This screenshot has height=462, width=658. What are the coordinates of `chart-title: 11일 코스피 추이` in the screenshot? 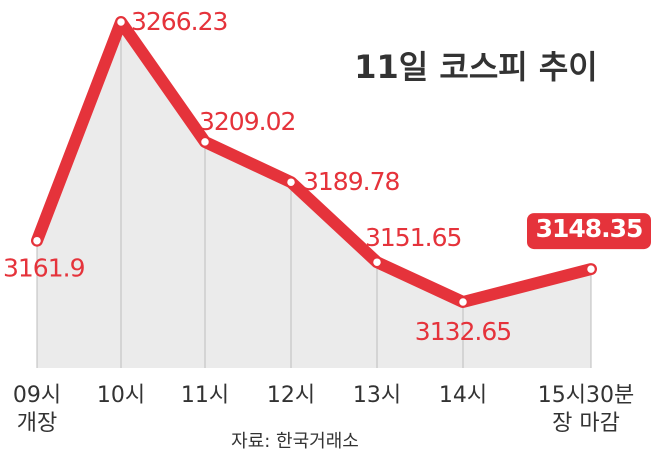 It's located at (475, 67).